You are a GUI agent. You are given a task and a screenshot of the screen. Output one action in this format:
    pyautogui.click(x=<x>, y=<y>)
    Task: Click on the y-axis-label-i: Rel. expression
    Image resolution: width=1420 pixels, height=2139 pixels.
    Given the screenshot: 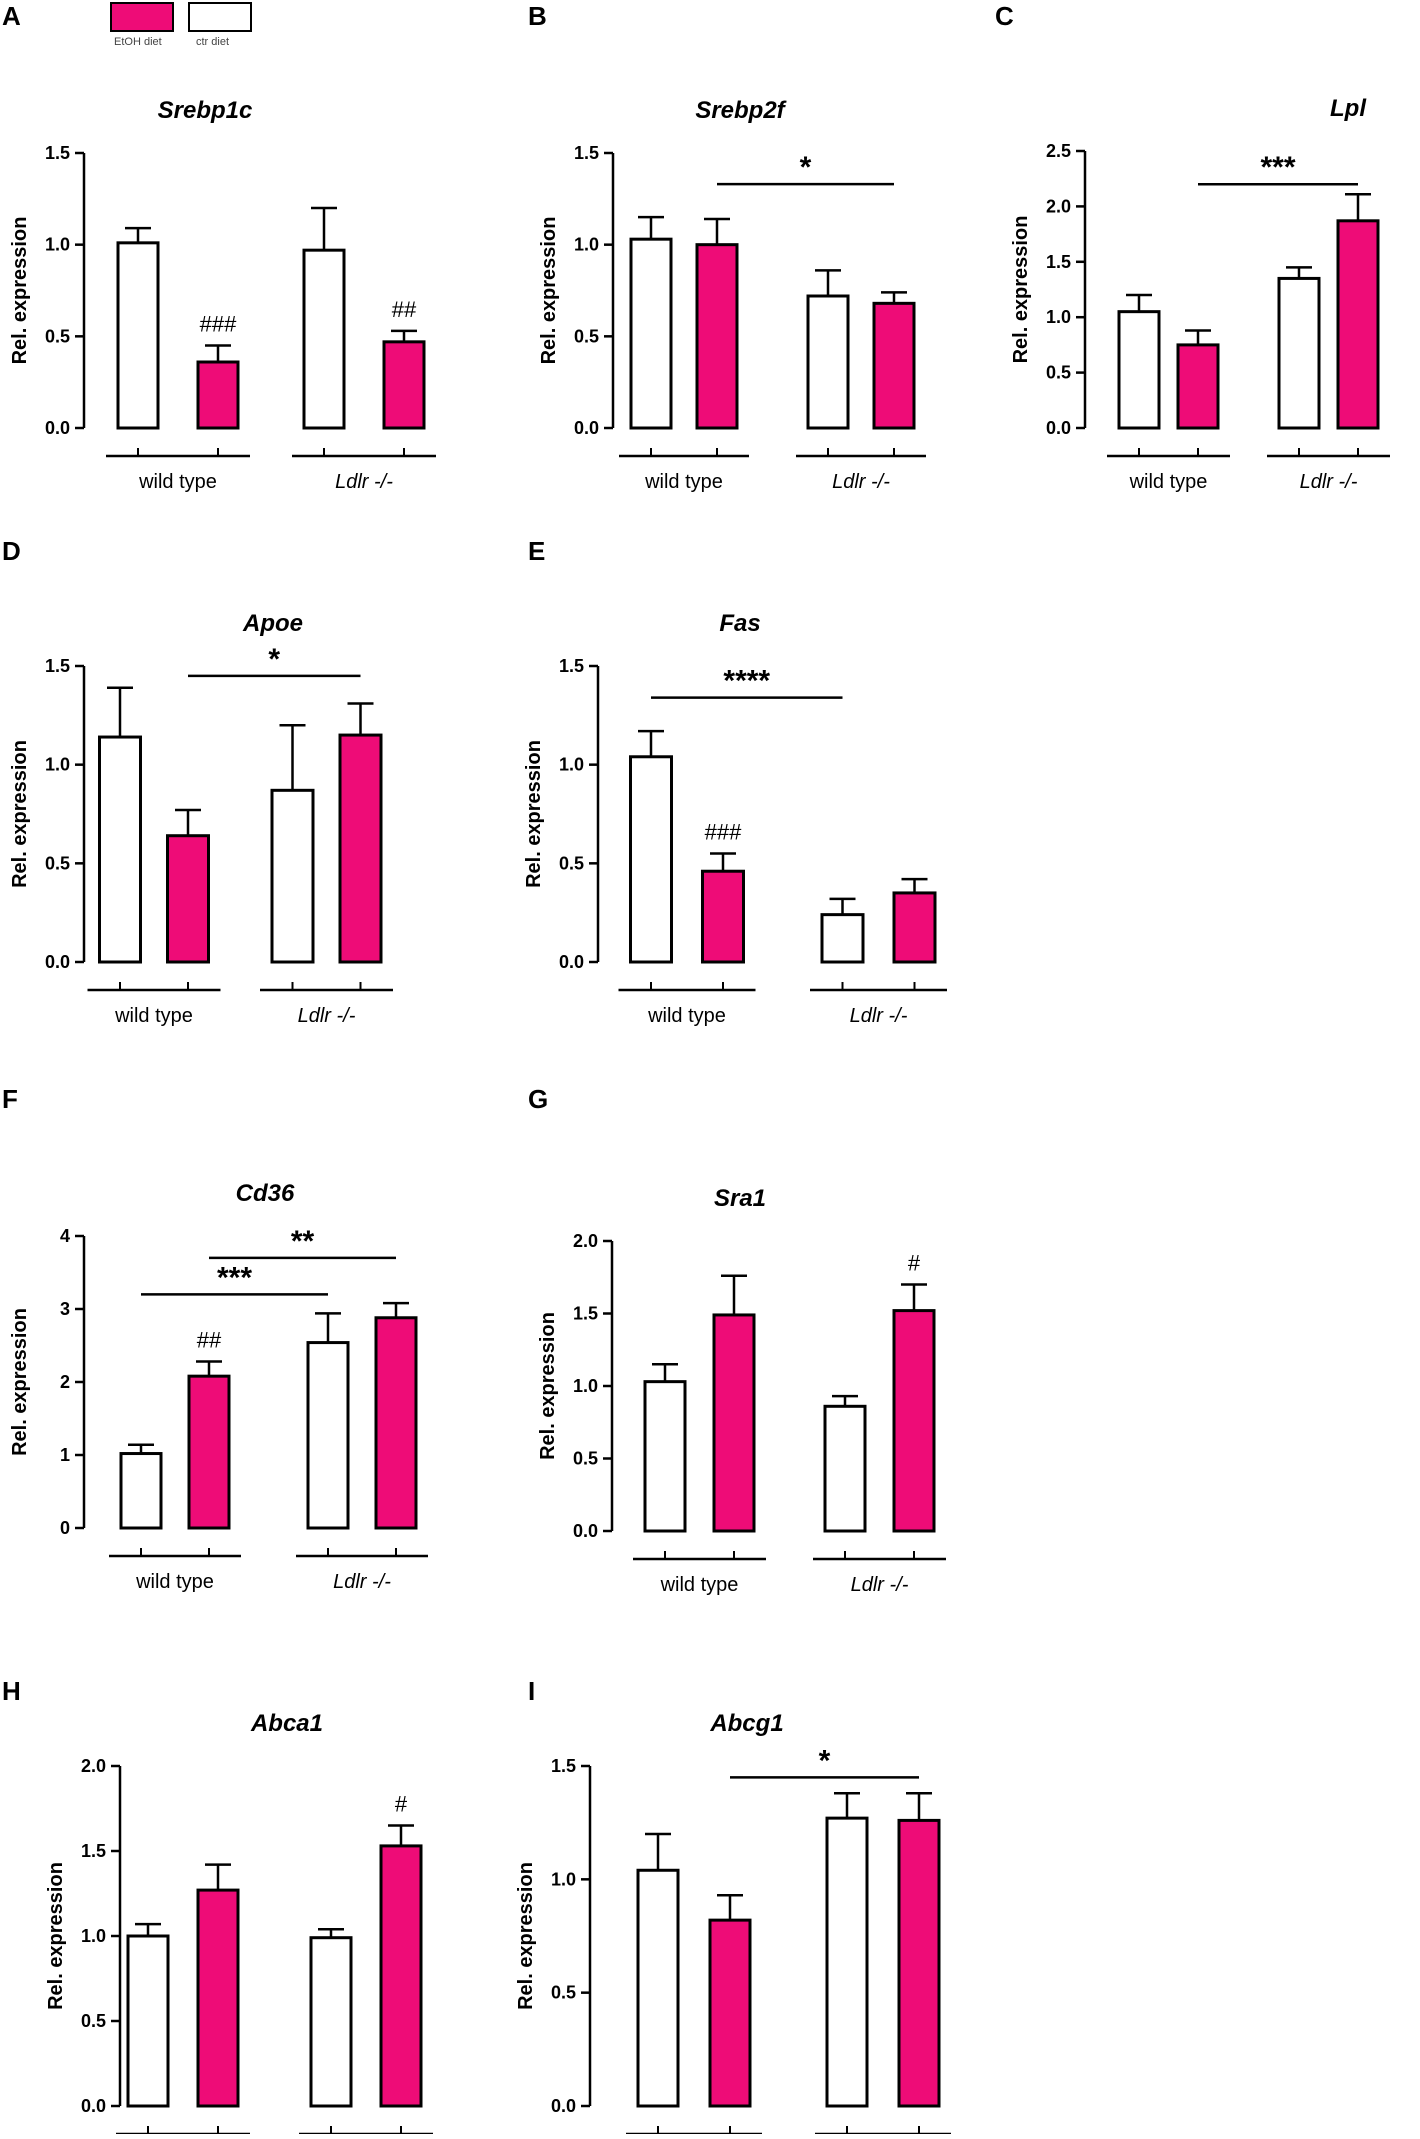 What is the action you would take?
    pyautogui.click(x=526, y=1936)
    